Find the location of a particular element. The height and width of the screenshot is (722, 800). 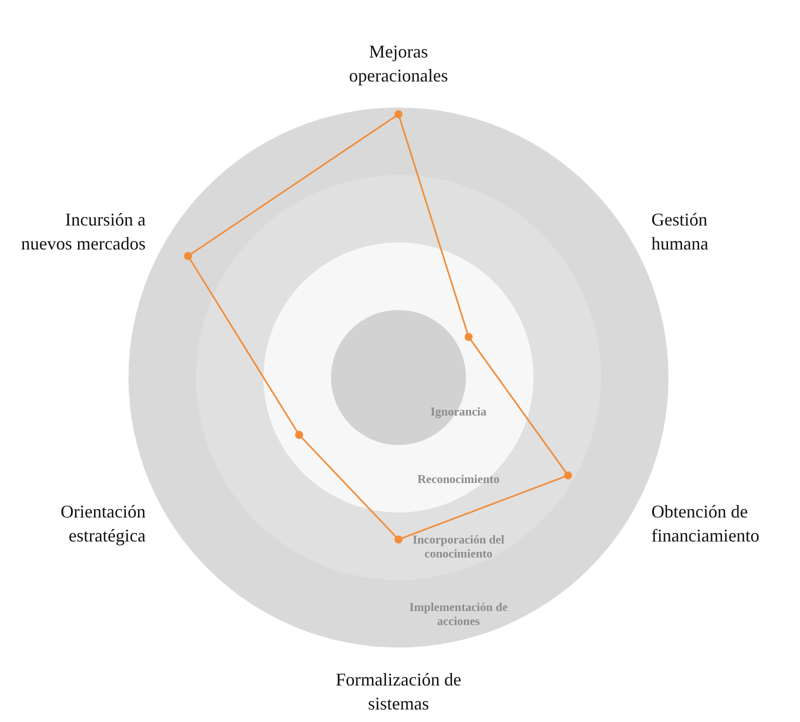

y-tick-label: Incorporación del conocimiento is located at coordinates (458, 546).